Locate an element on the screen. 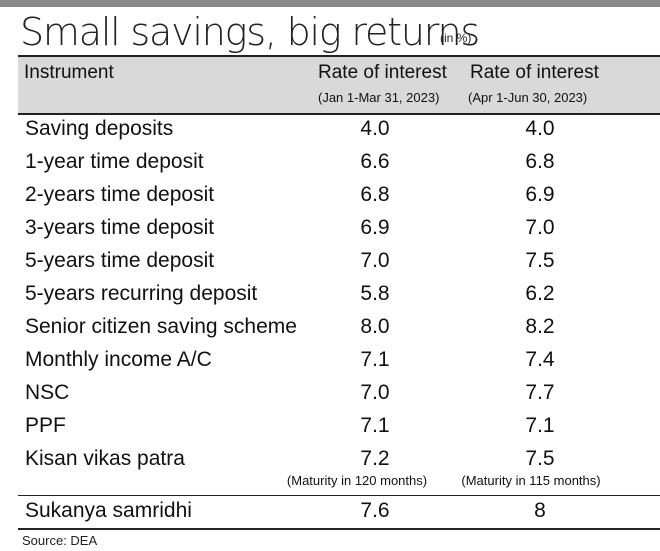 Image resolution: width=660 pixels, height=551 pixels. row-value-q2: 7.7 is located at coordinates (540, 392).